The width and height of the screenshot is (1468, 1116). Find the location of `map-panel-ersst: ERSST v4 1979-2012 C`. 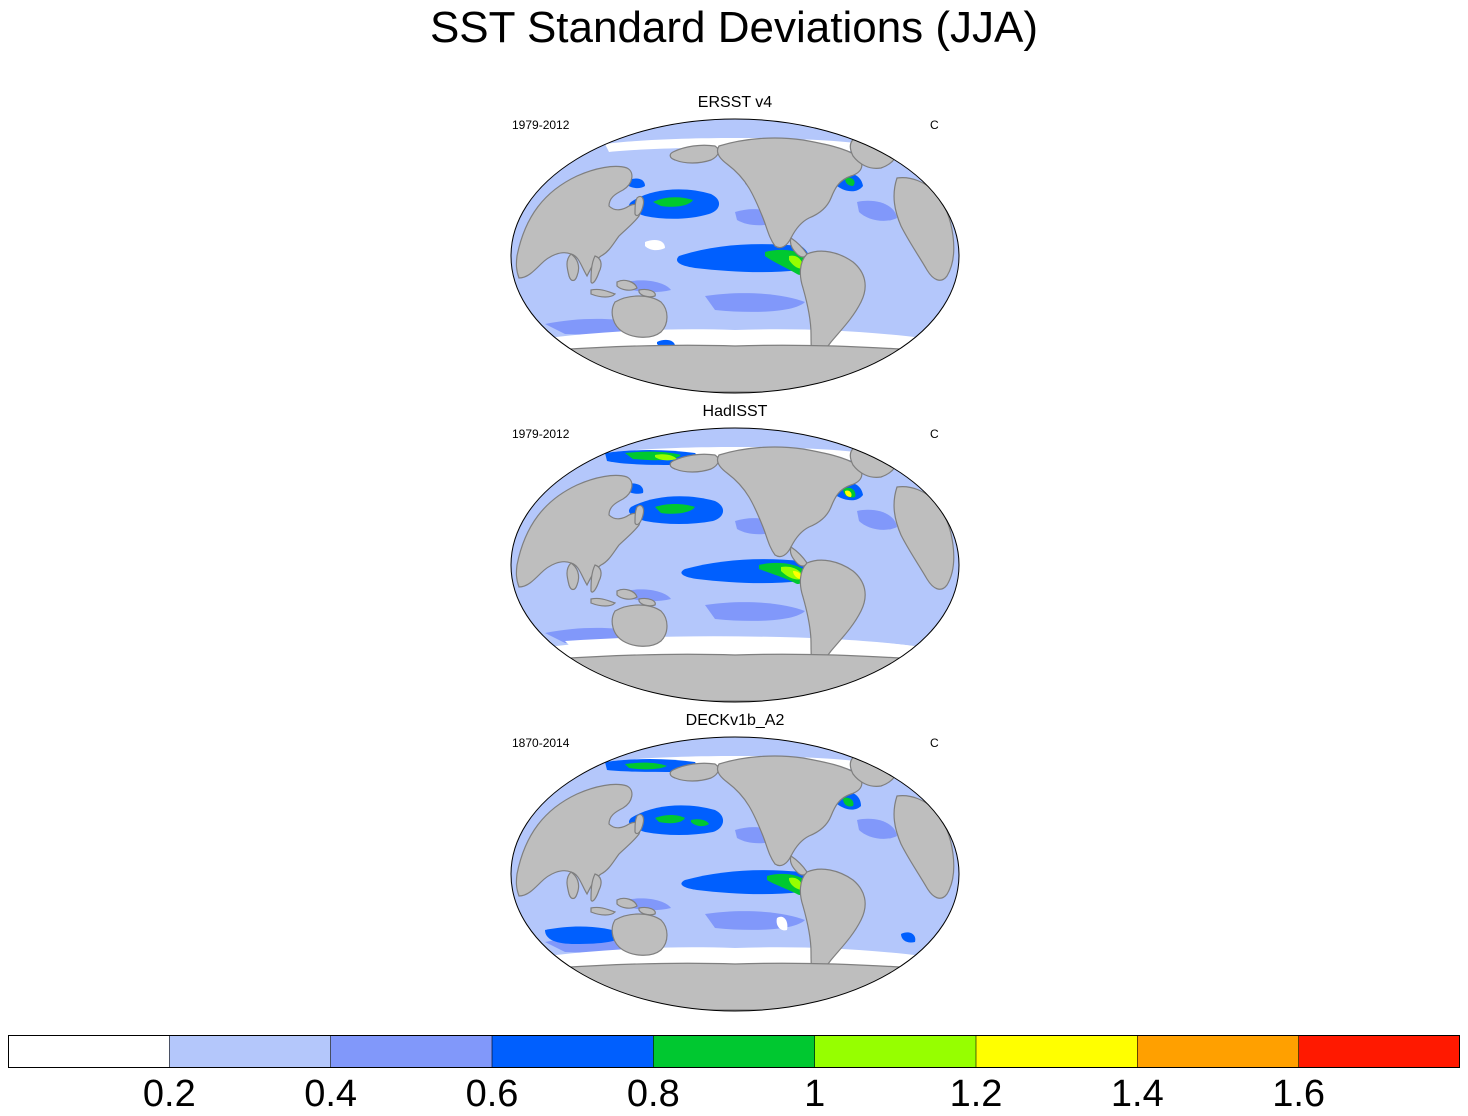

map-panel-ersst: ERSST v4 1979-2012 C is located at coordinates (732, 244).